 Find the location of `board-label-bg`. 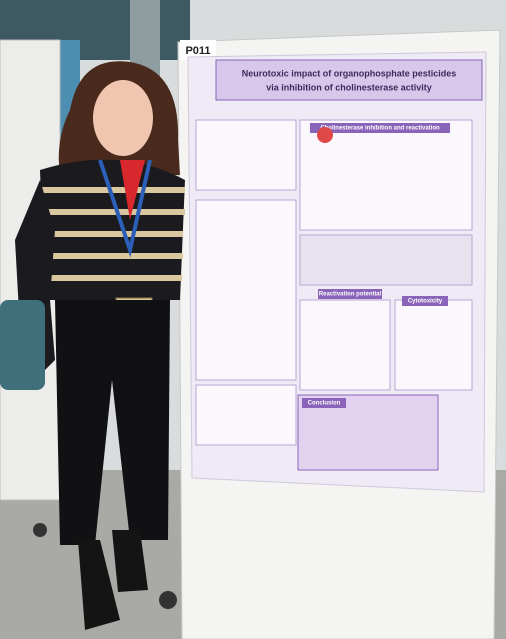

board-label-bg is located at coordinates (198, 50).